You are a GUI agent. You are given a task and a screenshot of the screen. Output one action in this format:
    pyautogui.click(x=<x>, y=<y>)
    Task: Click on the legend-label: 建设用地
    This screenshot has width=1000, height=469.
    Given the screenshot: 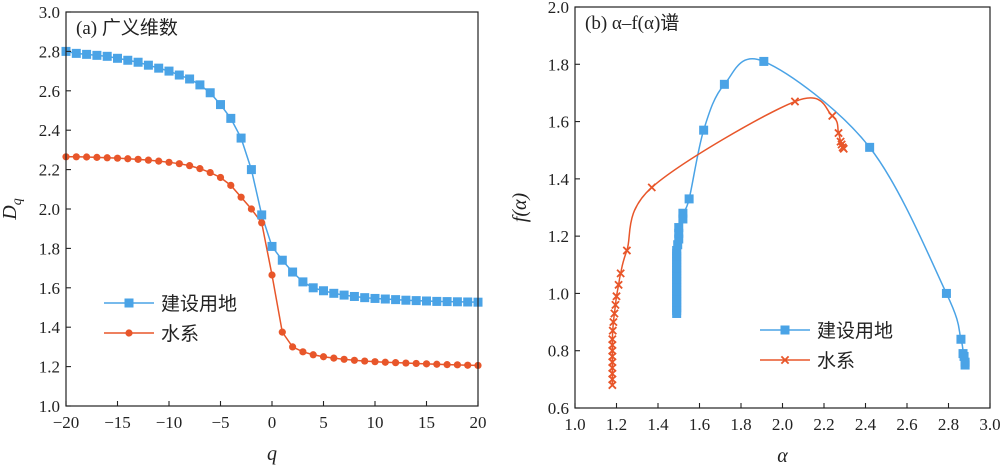 What is the action you would take?
    pyautogui.click(x=199, y=304)
    